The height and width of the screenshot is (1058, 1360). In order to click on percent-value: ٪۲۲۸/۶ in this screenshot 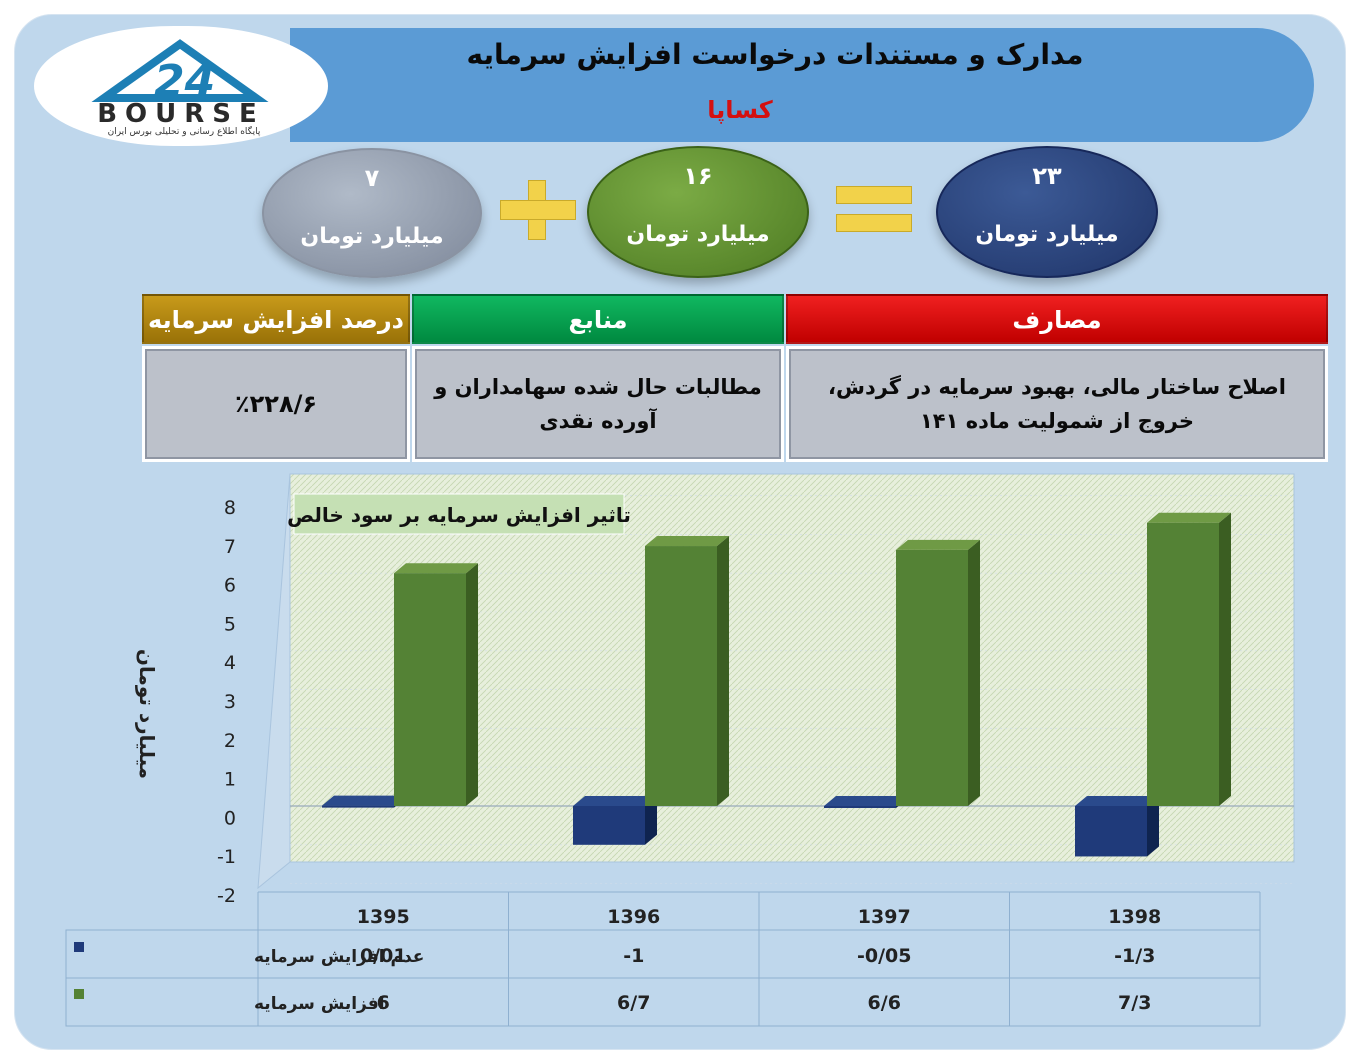, I will do `click(276, 404)`.